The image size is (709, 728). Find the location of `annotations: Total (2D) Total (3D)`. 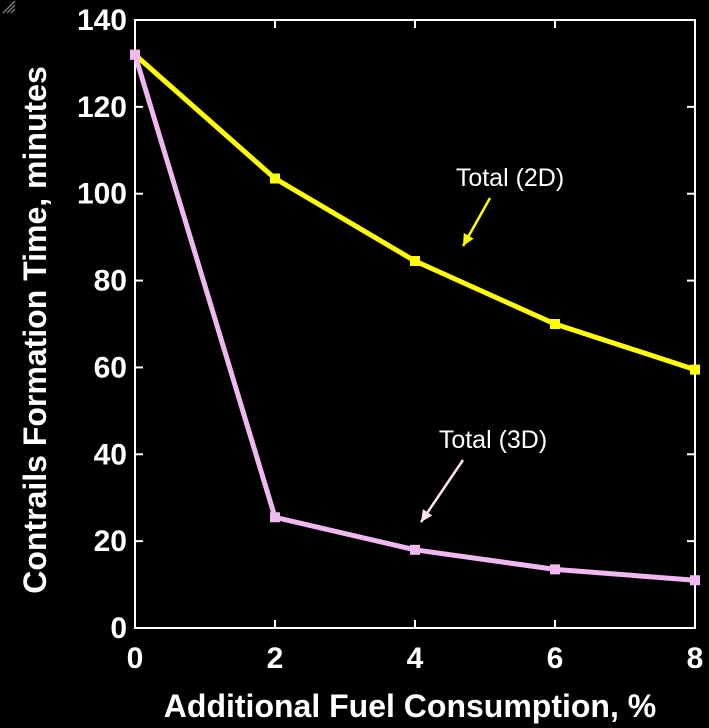

annotations: Total (2D) Total (3D) is located at coordinates (491, 343).